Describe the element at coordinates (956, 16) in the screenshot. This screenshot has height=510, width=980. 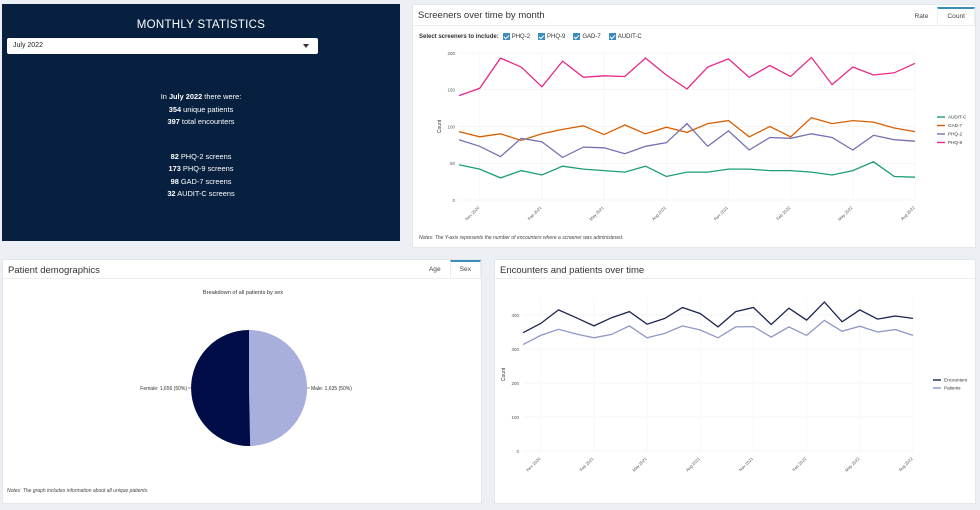
I see `tab-count: Count` at that location.